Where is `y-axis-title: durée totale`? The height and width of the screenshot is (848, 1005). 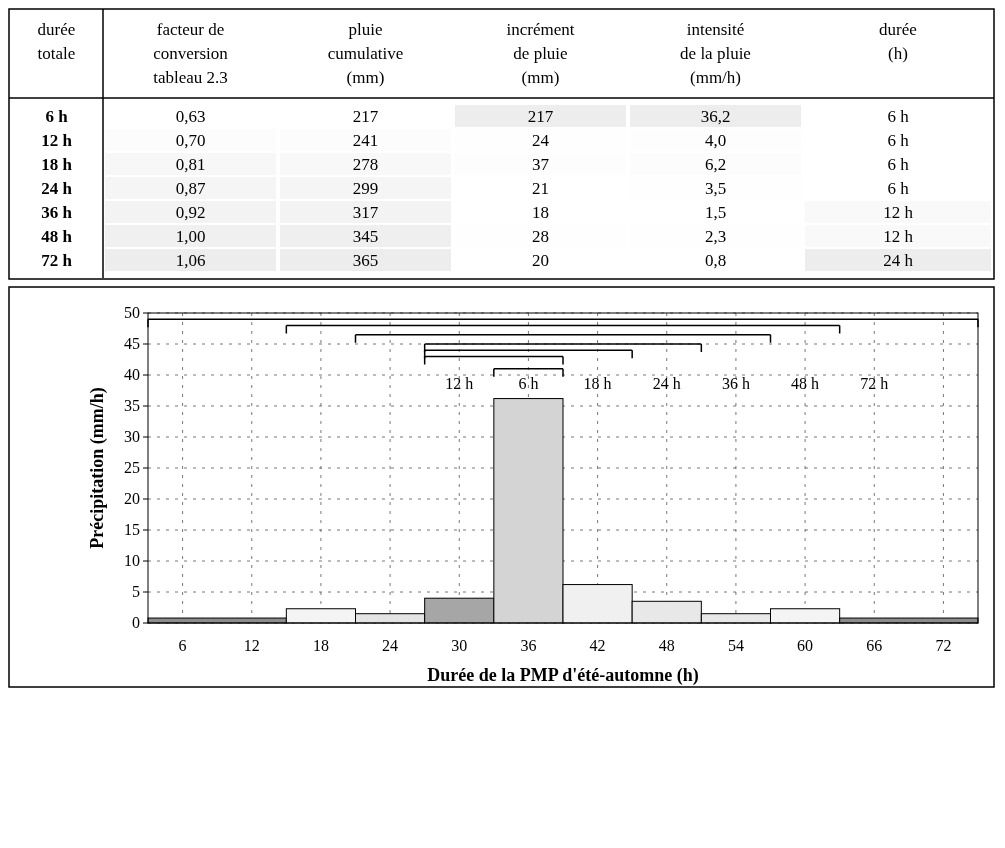
y-axis-title: durée totale is located at coordinates (56, 41).